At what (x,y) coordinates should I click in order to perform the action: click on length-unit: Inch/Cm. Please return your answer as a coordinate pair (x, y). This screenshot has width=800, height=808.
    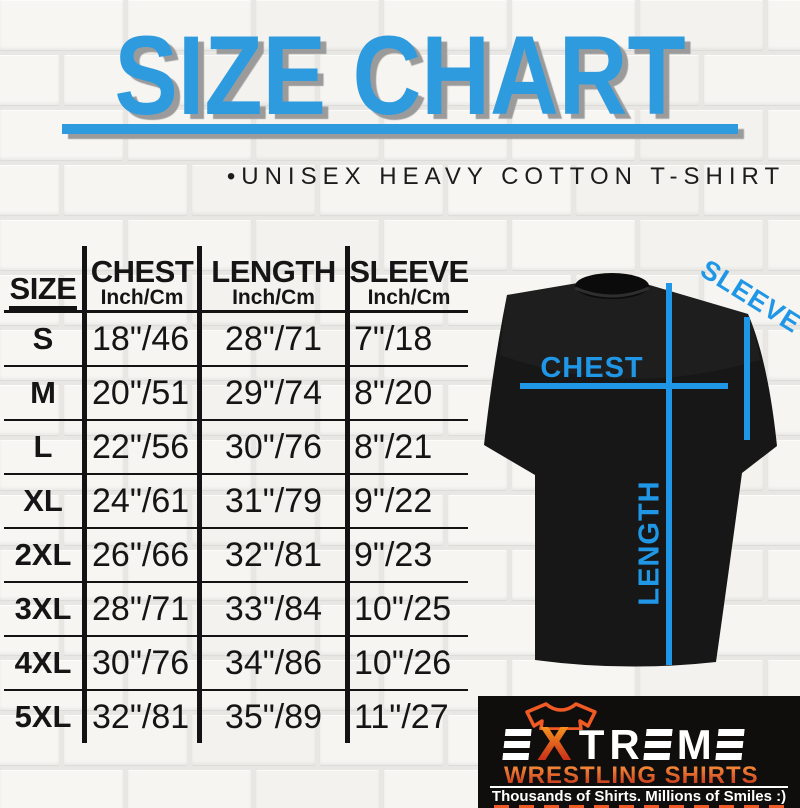
    Looking at the image, I should click on (273, 297).